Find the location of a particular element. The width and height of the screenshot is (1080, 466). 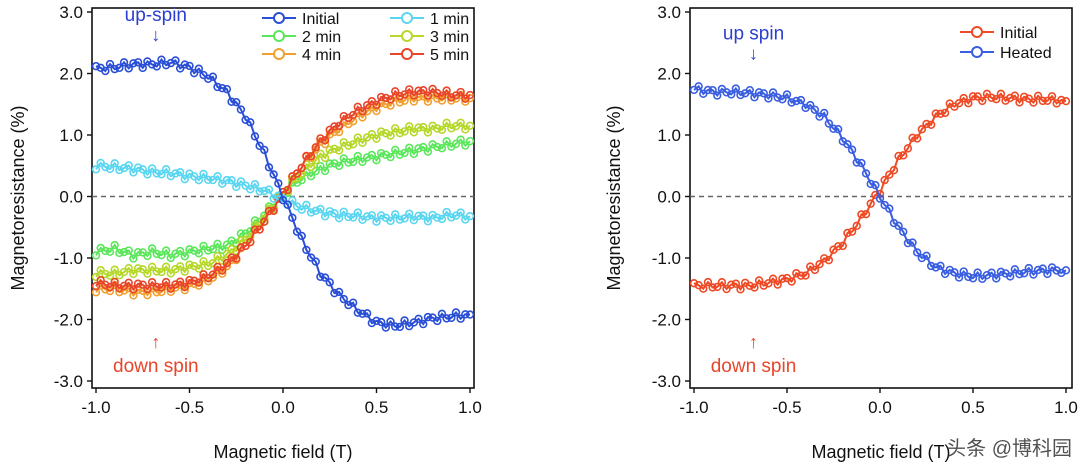

y-tick-label: 3.0 is located at coordinates (71, 12).